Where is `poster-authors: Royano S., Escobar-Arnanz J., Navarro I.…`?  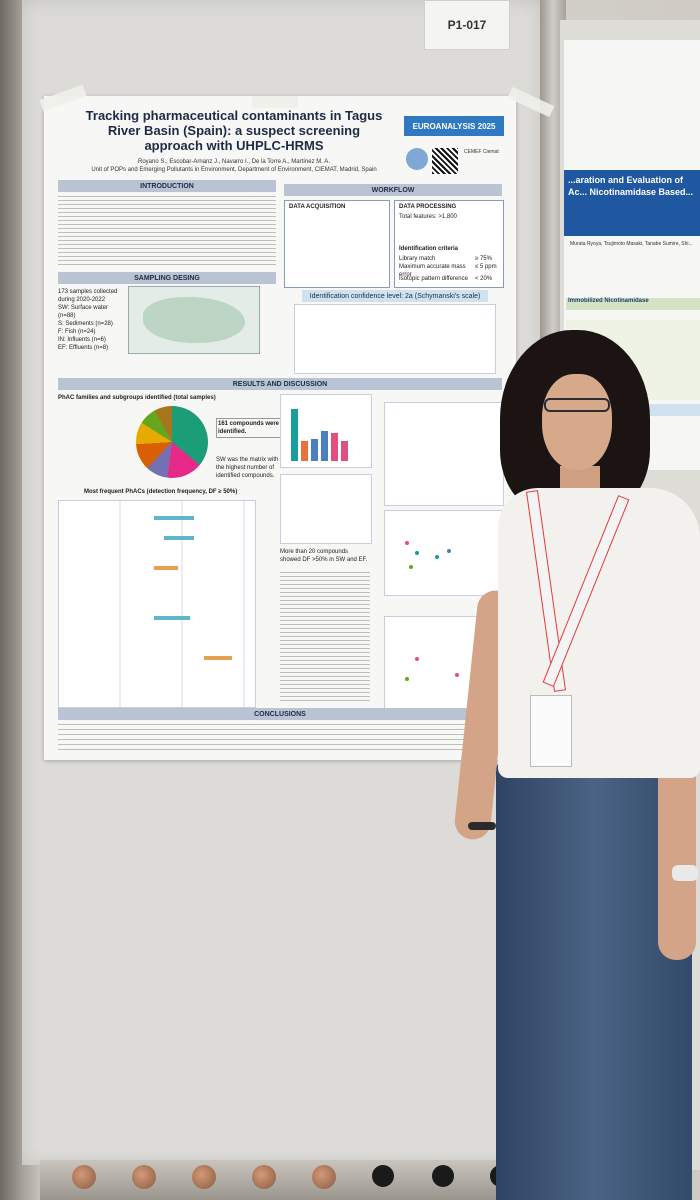
poster-authors: Royano S., Escobar-Arnanz J., Navarro I.… is located at coordinates (234, 166).